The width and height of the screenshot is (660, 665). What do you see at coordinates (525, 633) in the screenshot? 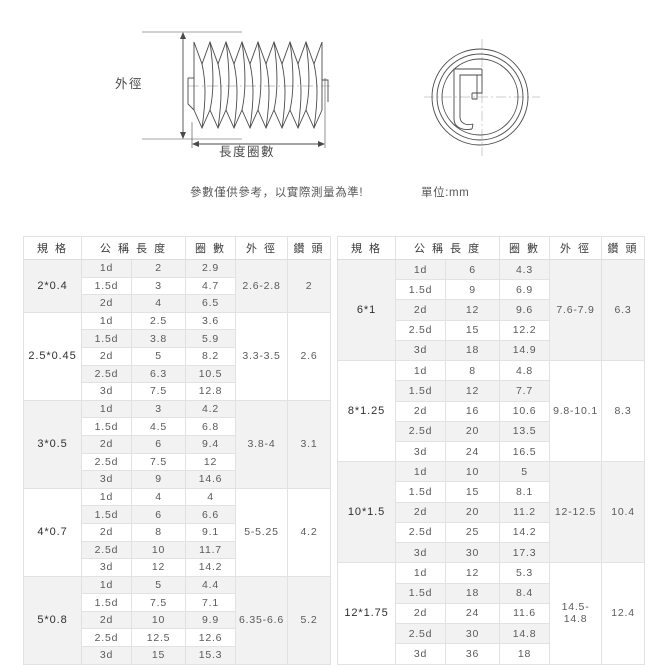
I see `turns-value: 14.8` at bounding box center [525, 633].